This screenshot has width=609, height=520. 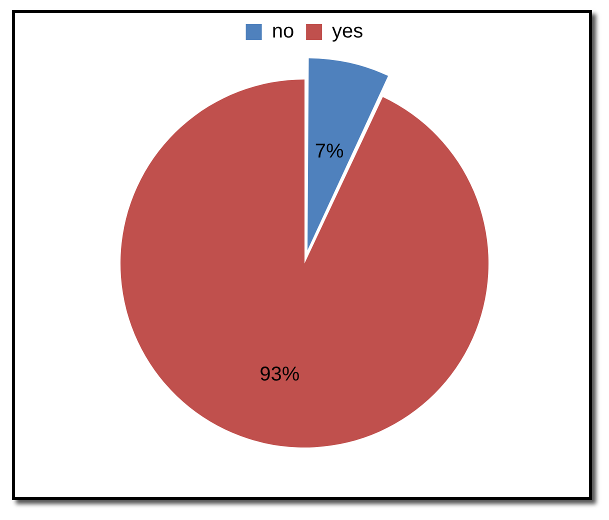 I want to click on legend-label: no, so click(x=283, y=31).